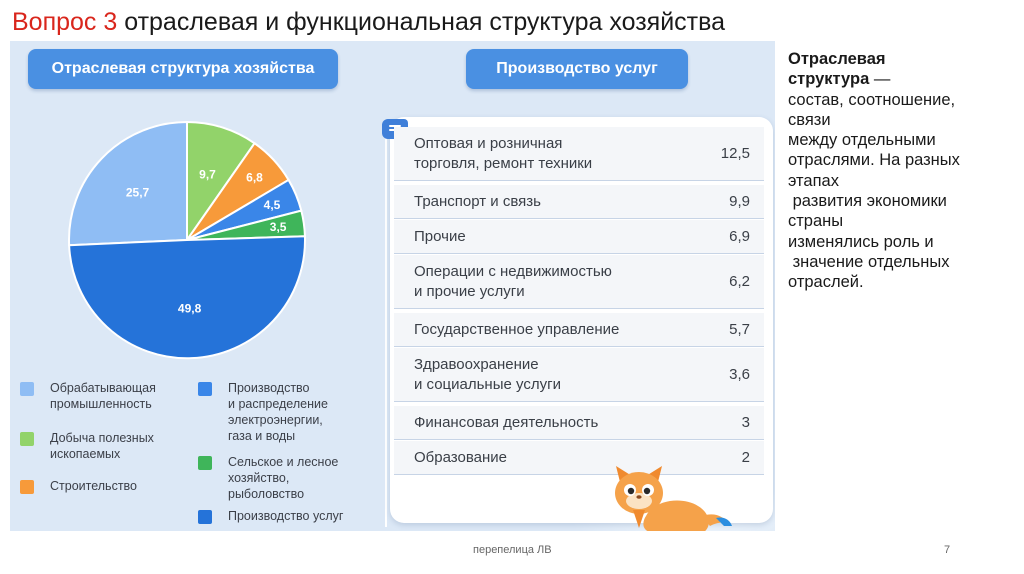 The height and width of the screenshot is (574, 1024). I want to click on definition-line: значение отдельных, so click(869, 261).